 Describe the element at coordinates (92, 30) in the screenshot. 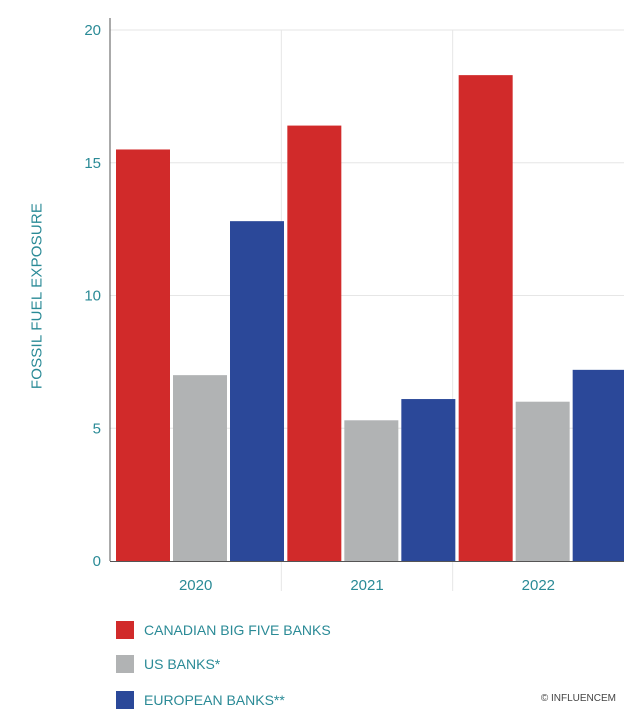

I see `y-tick-label-4: 20` at that location.